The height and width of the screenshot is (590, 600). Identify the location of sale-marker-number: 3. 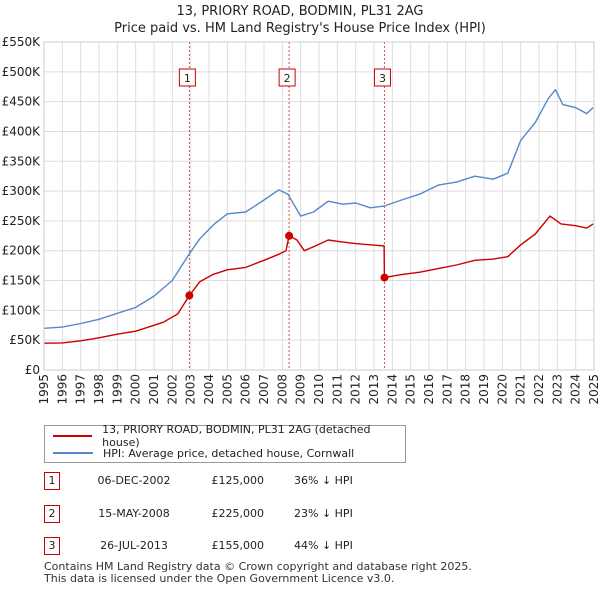
(382, 78).